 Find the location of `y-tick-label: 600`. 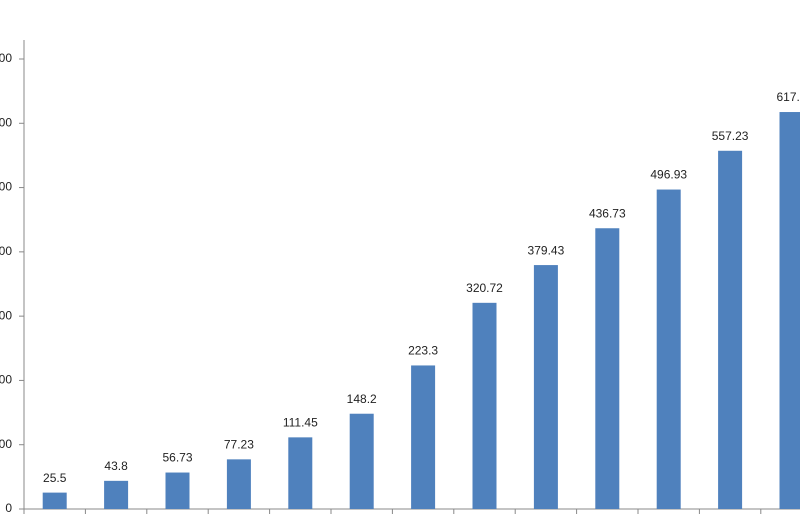

y-tick-label: 600 is located at coordinates (6, 122).